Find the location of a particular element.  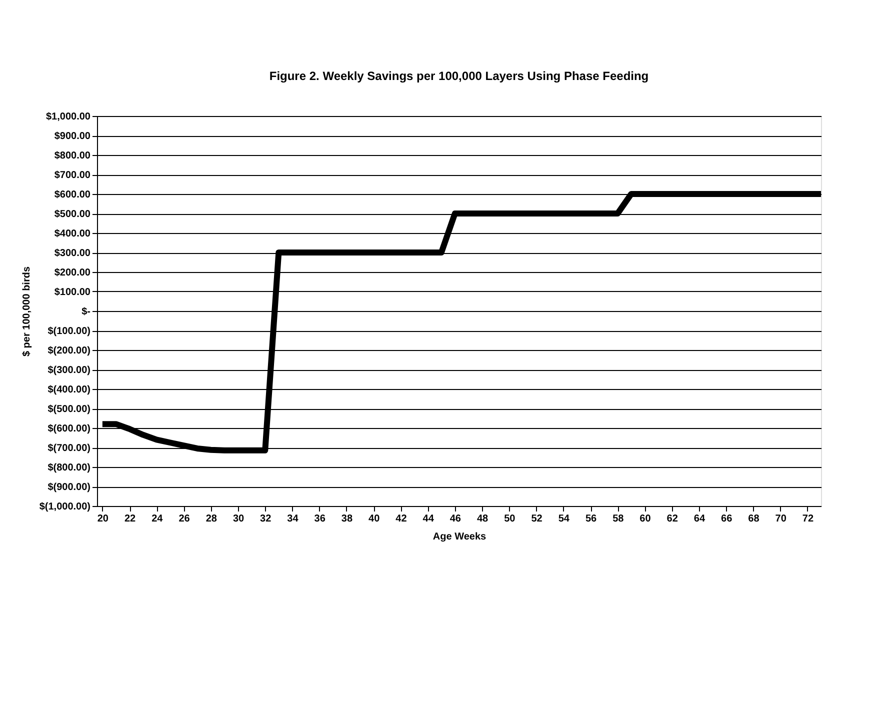

y-tick-label: $900.00 is located at coordinates (72, 136).